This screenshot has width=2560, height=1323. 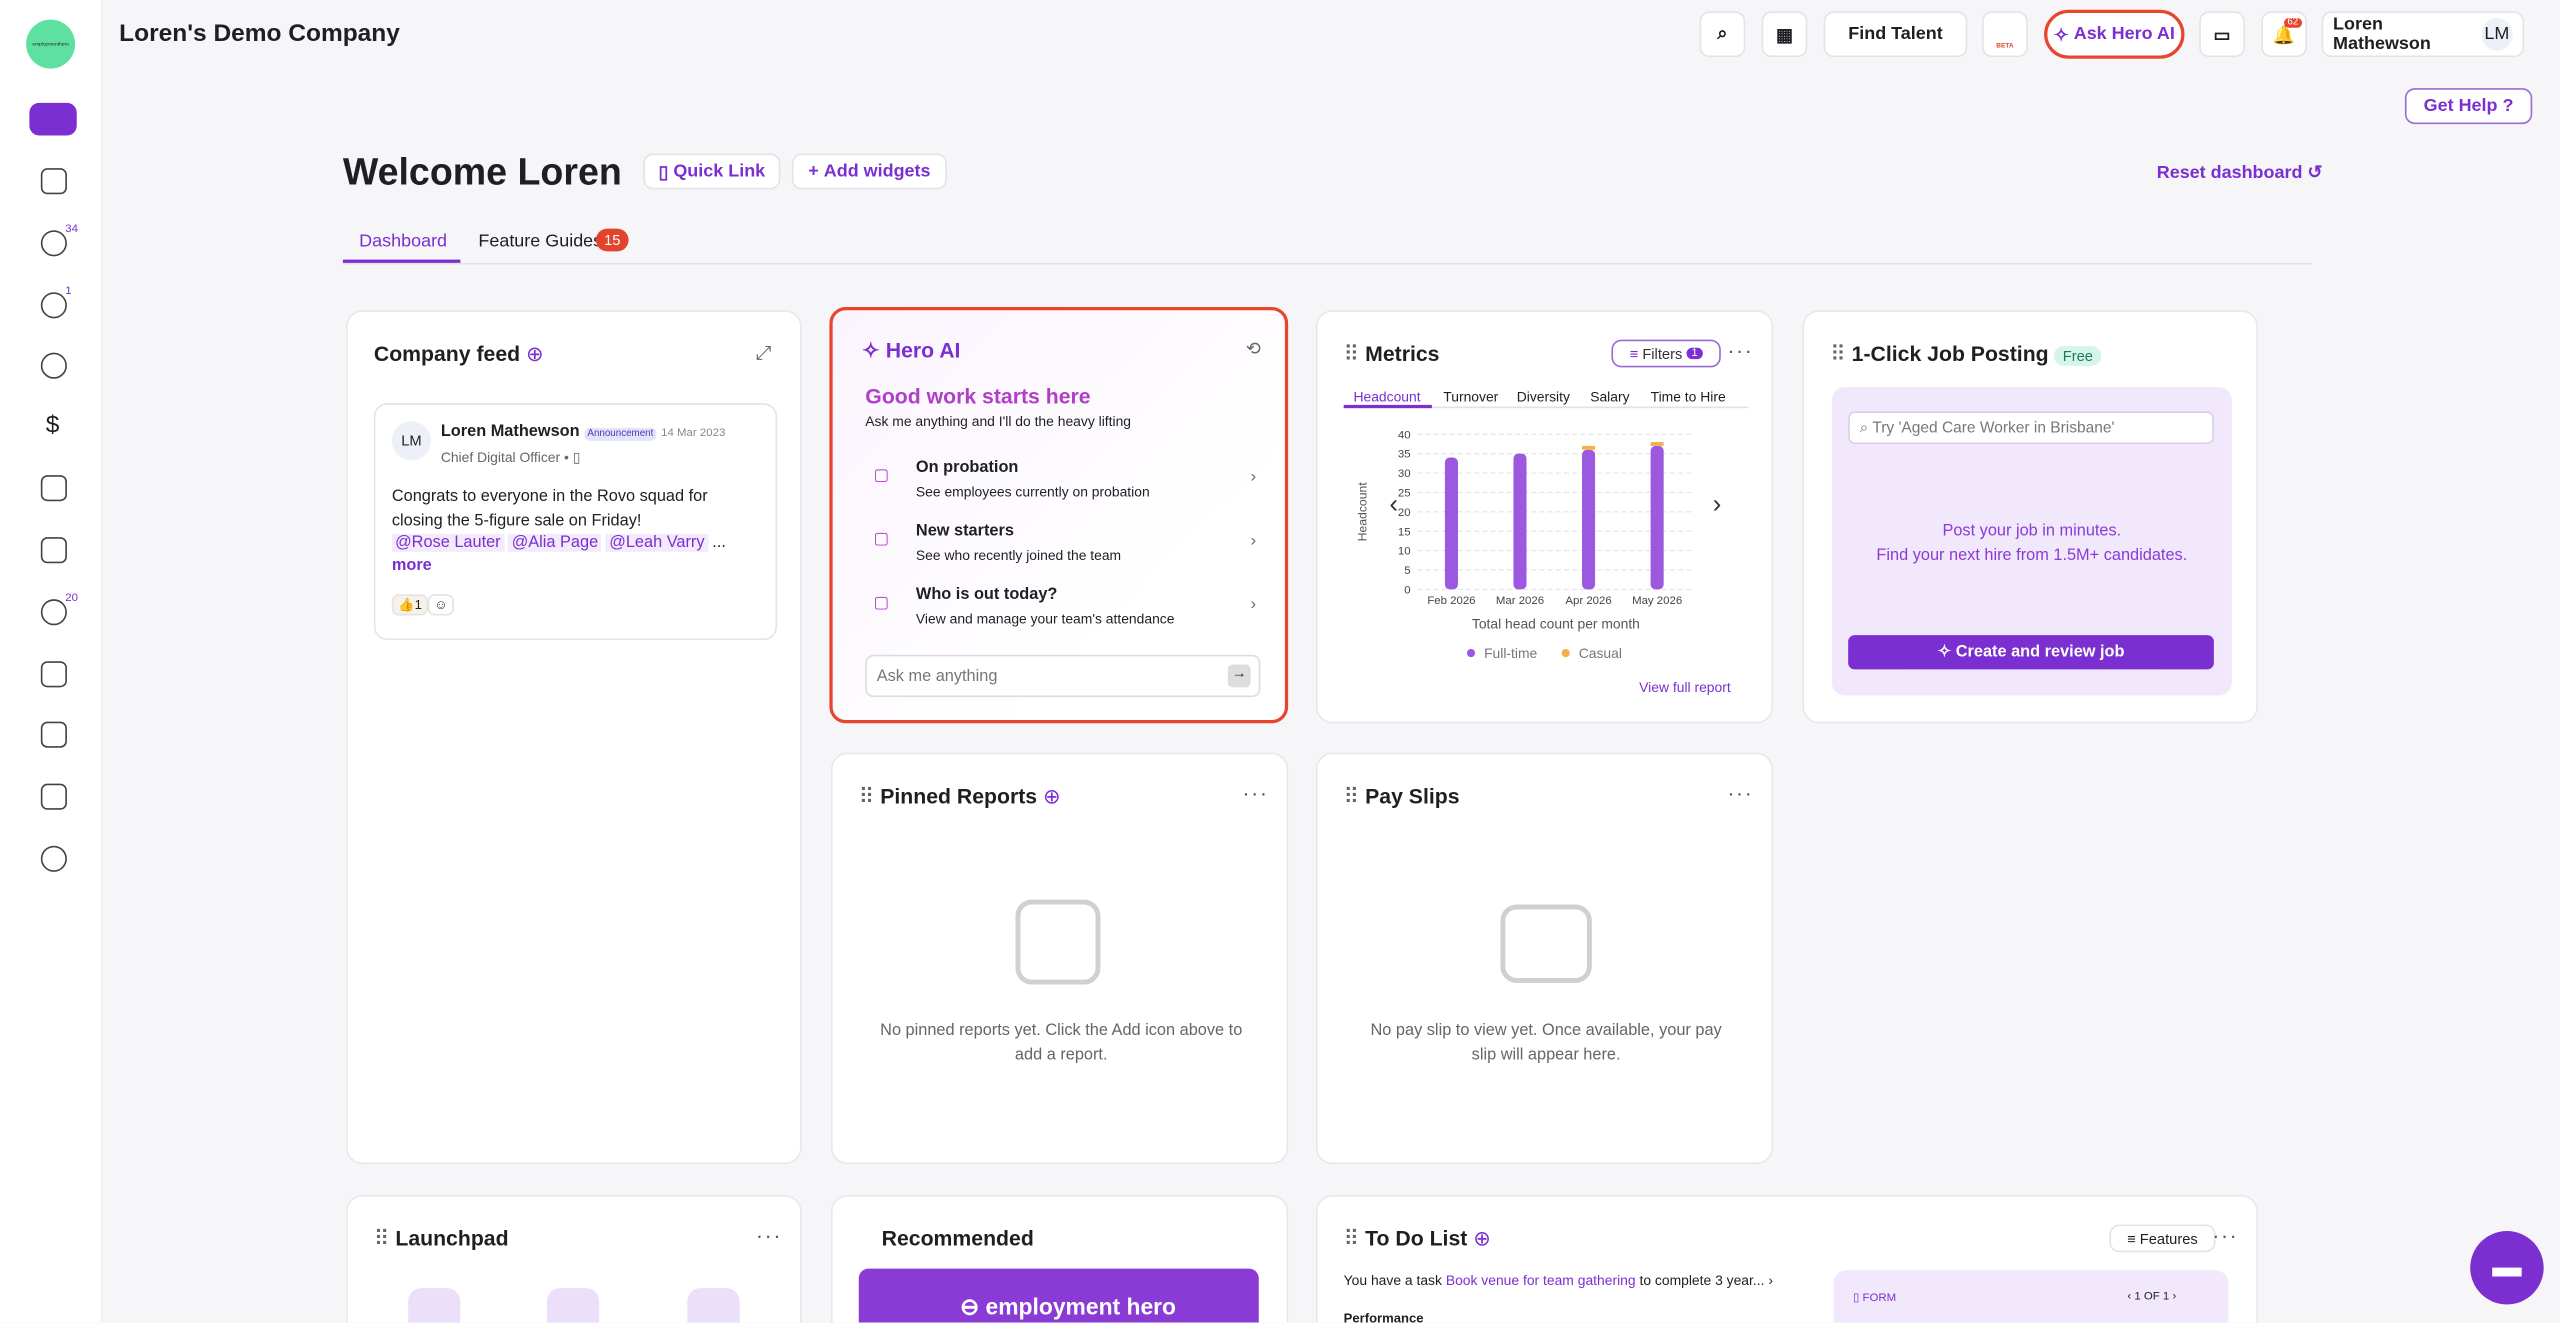 What do you see at coordinates (1950, 353) in the screenshot?
I see `title-text: 1-Click Job Posting` at bounding box center [1950, 353].